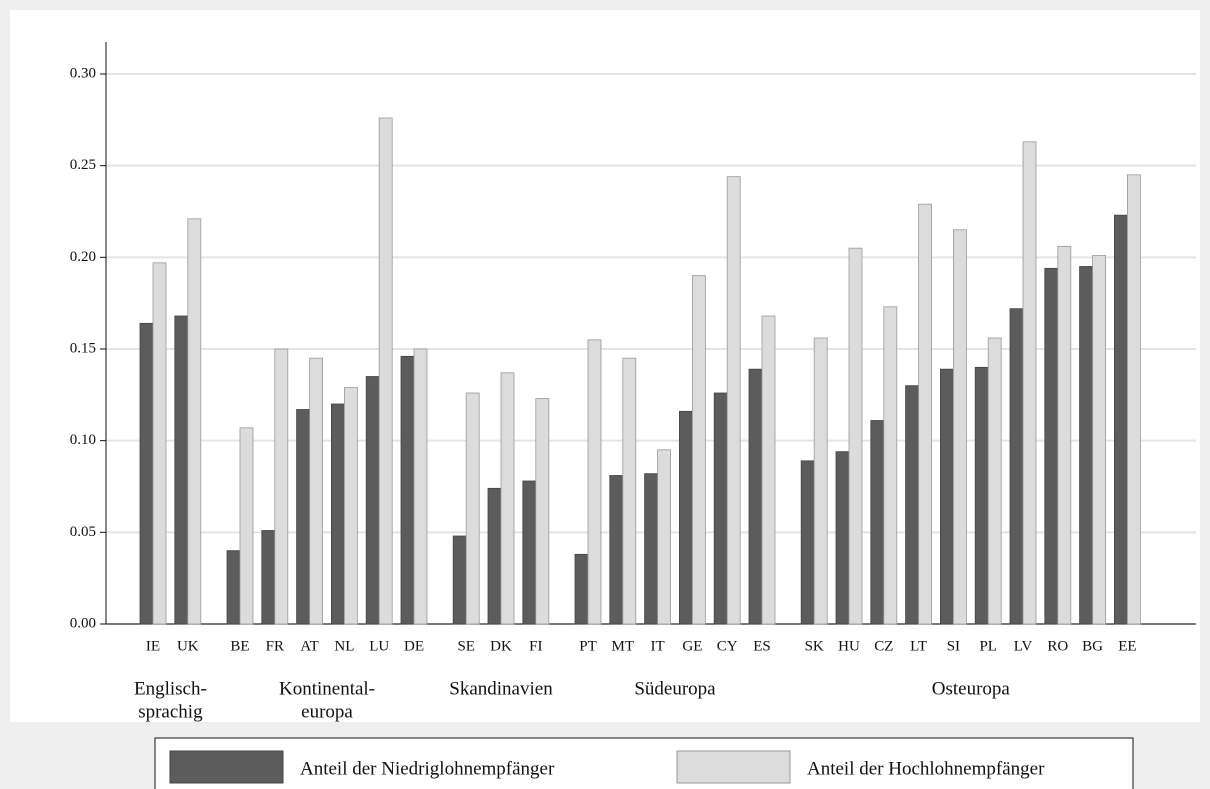 The width and height of the screenshot is (1210, 789). Describe the element at coordinates (1092, 646) in the screenshot. I see `x-tick-label: BG` at that location.